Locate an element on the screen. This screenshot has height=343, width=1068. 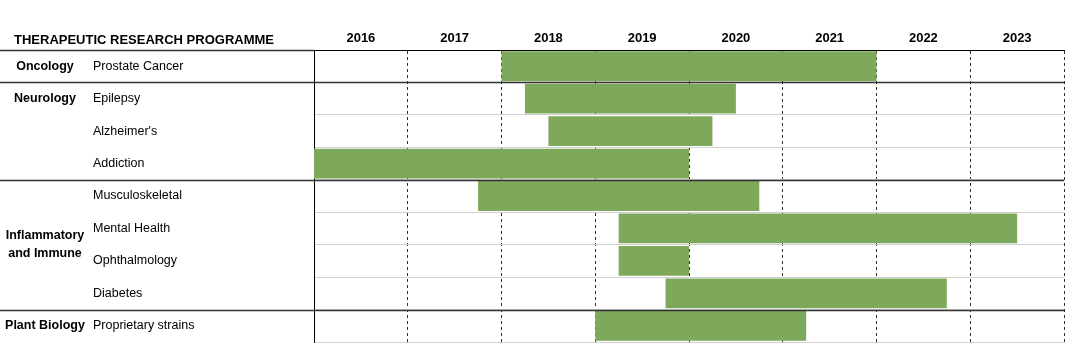
x-tick-label: 2022 is located at coordinates (923, 37).